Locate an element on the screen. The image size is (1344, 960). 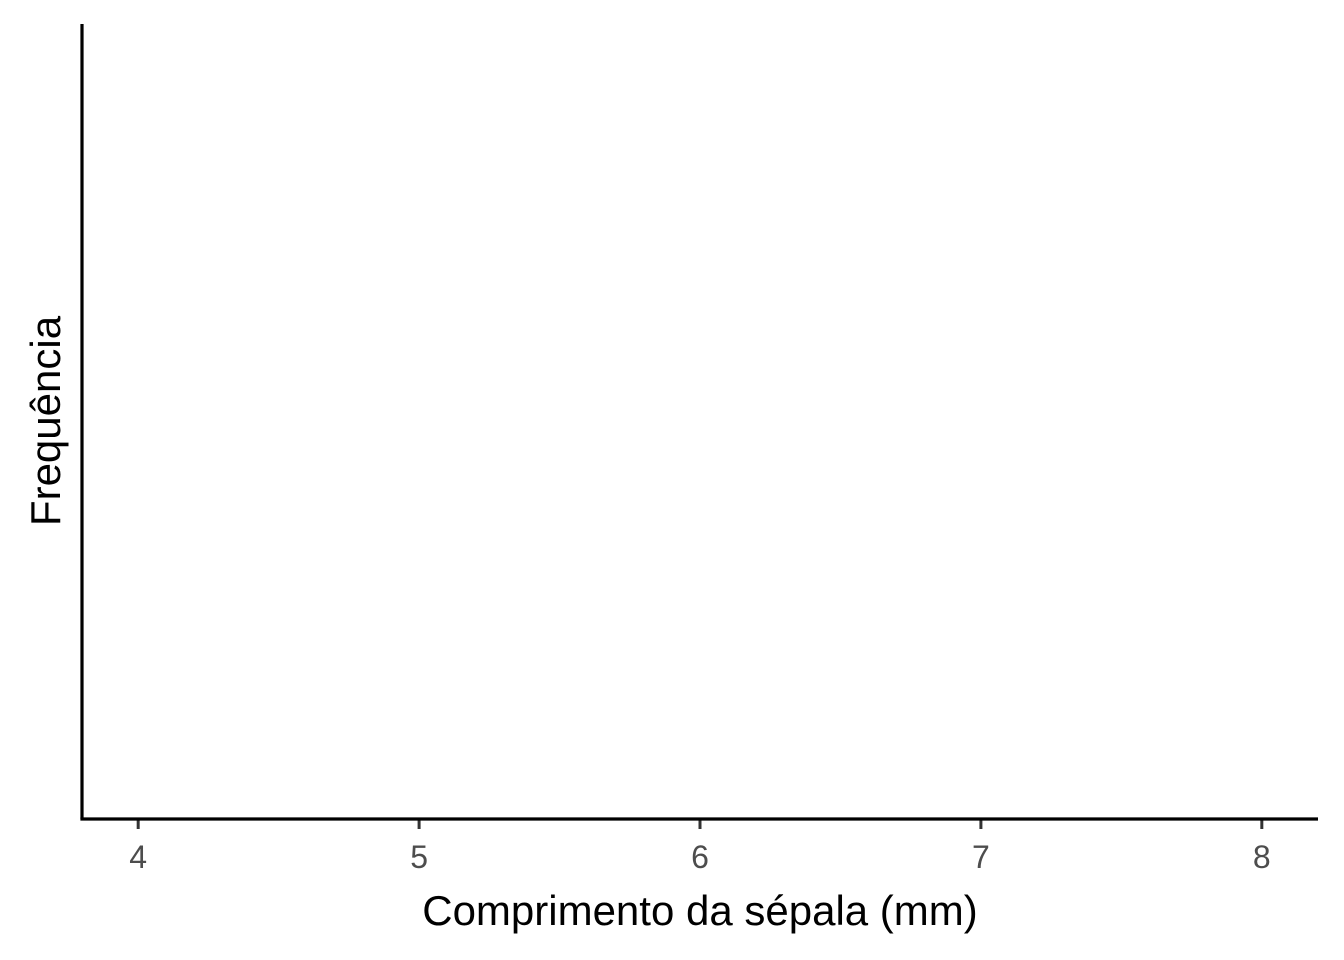
y-axis-title: Frequência is located at coordinates (45, 420).